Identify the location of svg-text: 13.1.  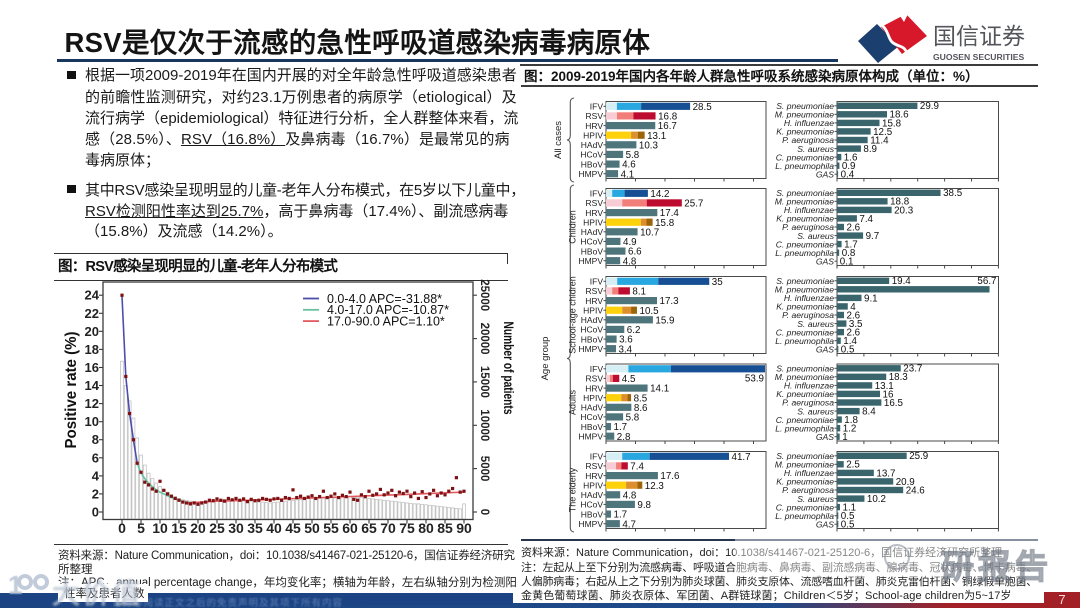
(884, 386).